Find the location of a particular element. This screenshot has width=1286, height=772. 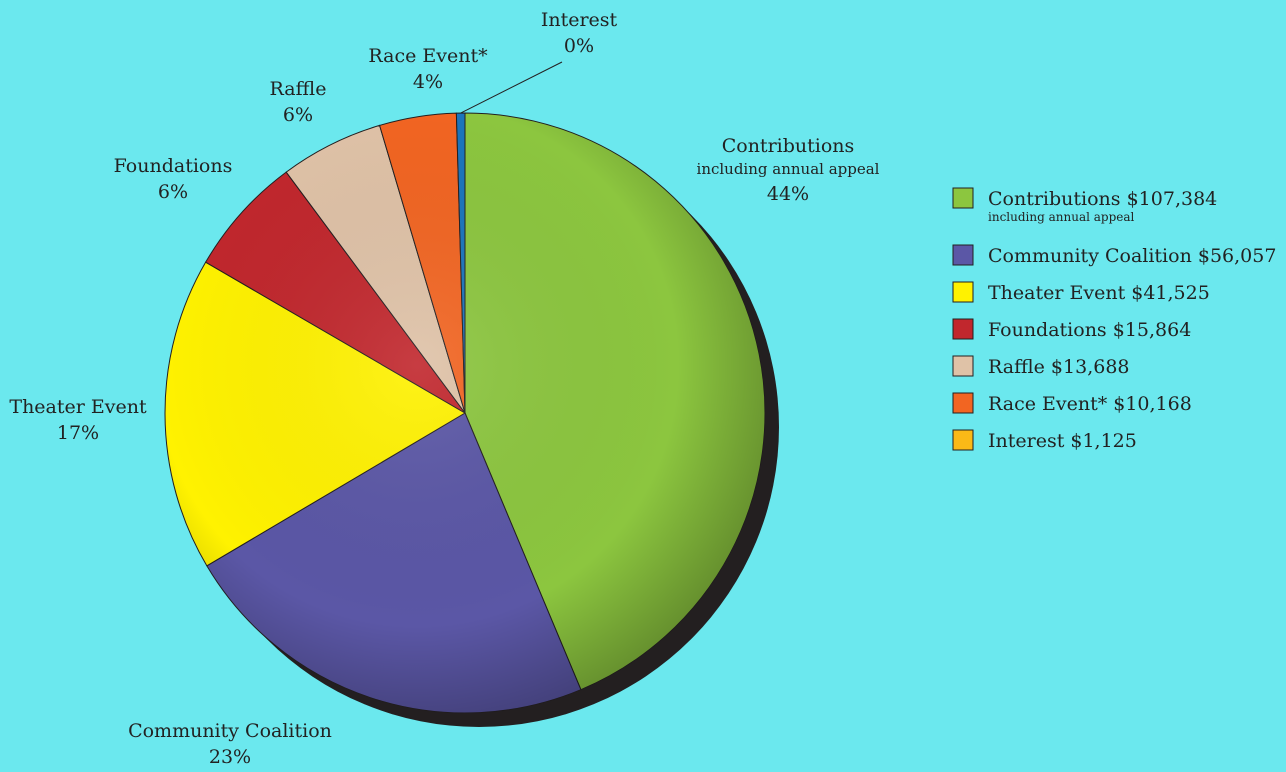

slice-percent-theater: 17% is located at coordinates (78, 433).